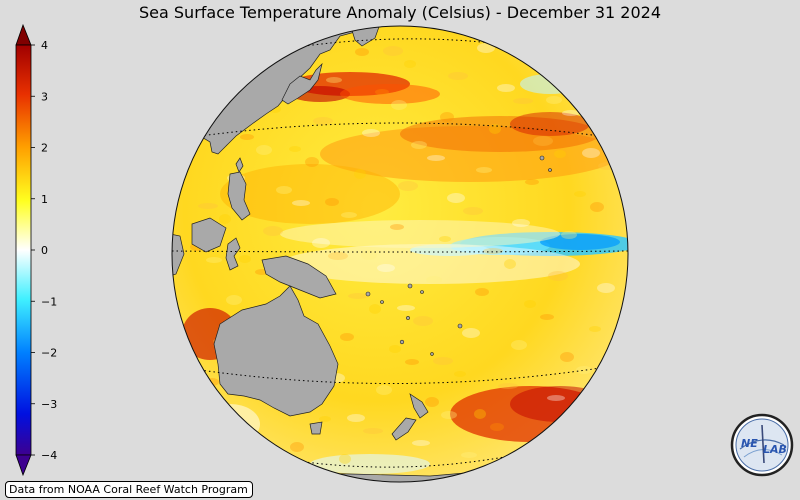  Describe the element at coordinates (23, 34) in the screenshot. I see `colorbar-max-arrow` at that location.